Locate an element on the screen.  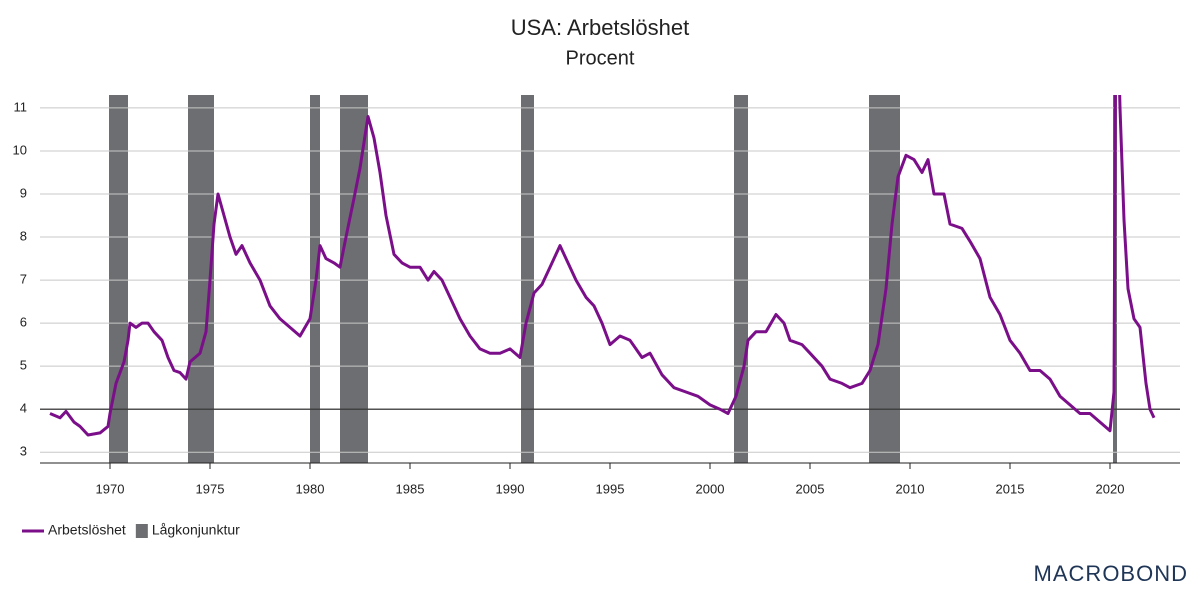
y-tick-label: 11 is located at coordinates (21, 106).